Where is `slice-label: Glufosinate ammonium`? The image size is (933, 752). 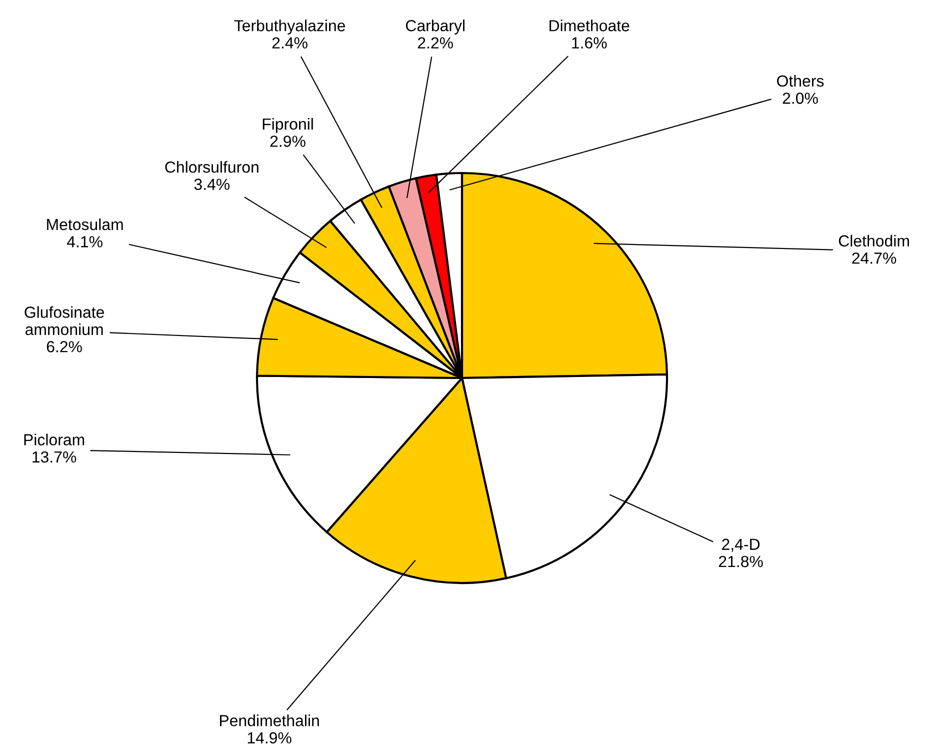 slice-label: Glufosinate ammonium is located at coordinates (64, 321).